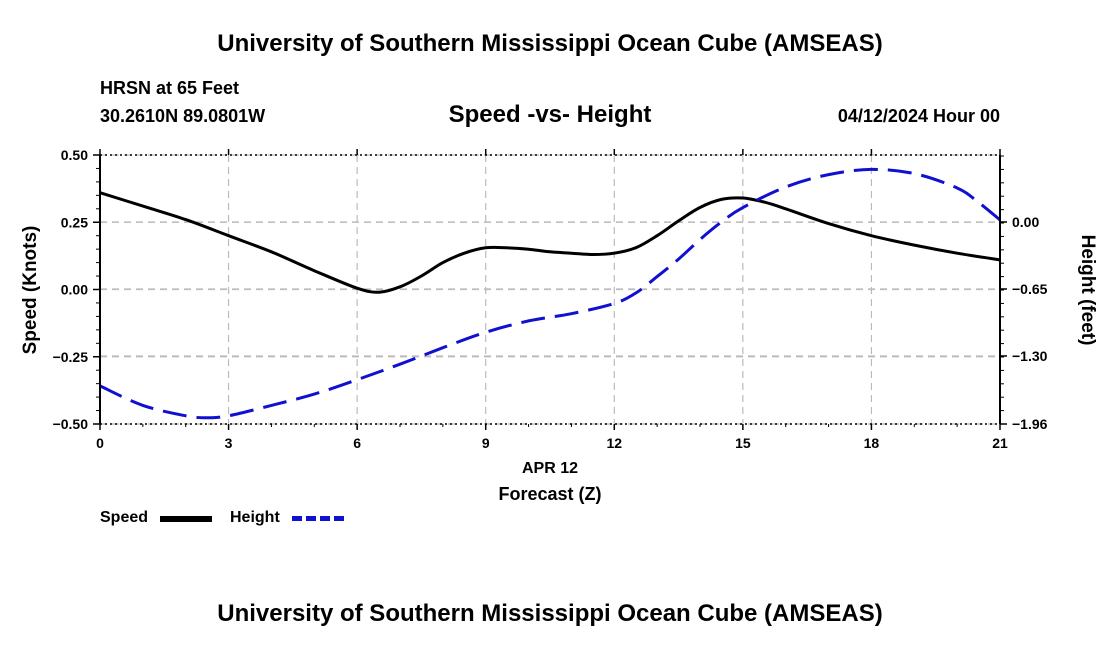 The image size is (1100, 650). What do you see at coordinates (30, 290) in the screenshot?
I see `y-axis-label: Speed (Knots)` at bounding box center [30, 290].